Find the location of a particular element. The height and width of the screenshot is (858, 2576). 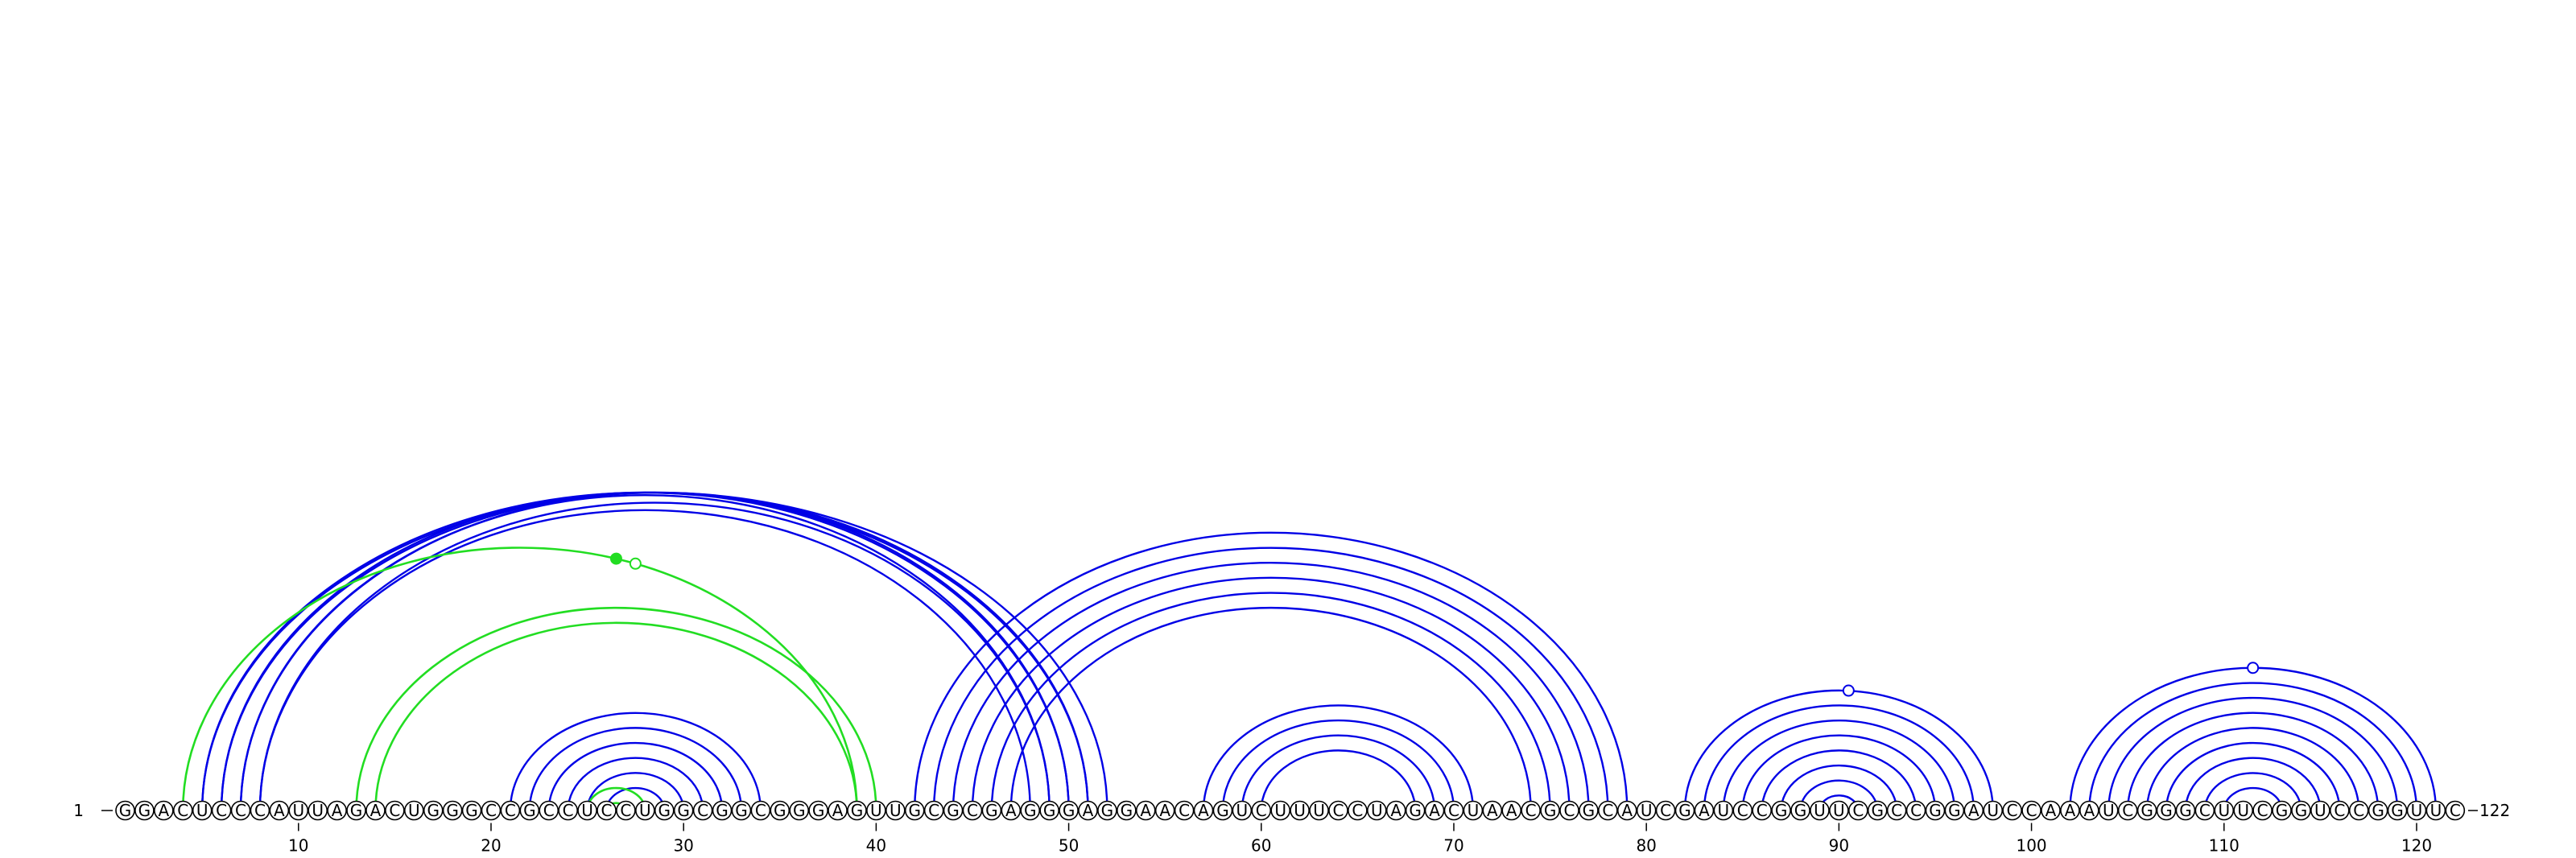

nucleotide-52: G is located at coordinates (1107, 811).